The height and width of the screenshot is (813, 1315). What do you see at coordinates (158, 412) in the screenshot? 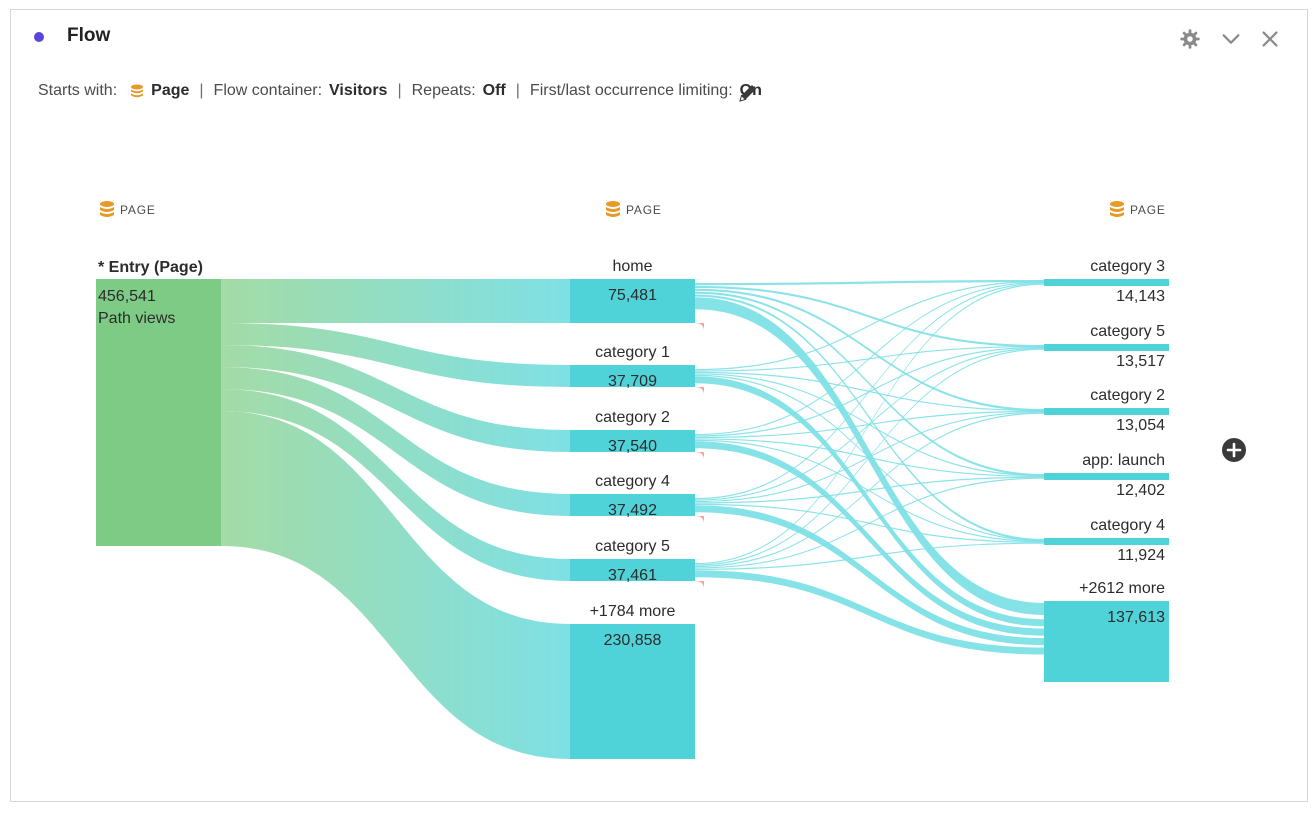
I see `entry-node` at bounding box center [158, 412].